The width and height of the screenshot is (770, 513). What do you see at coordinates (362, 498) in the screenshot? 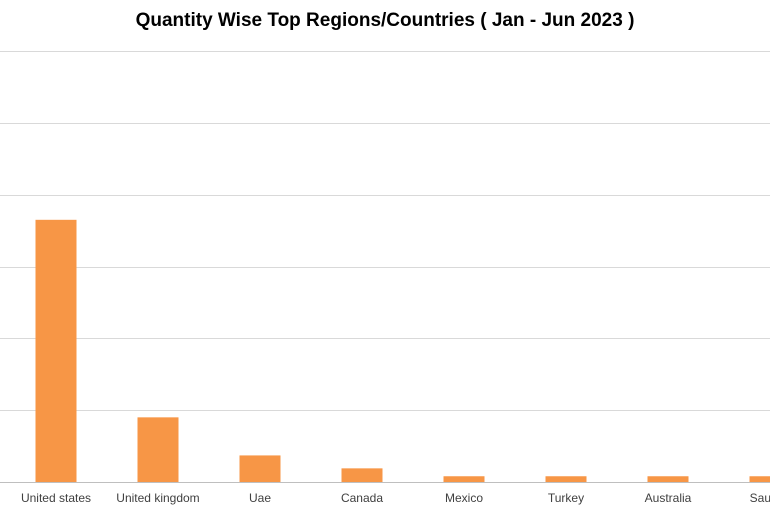
I see `x-tick-label: Canada` at bounding box center [362, 498].